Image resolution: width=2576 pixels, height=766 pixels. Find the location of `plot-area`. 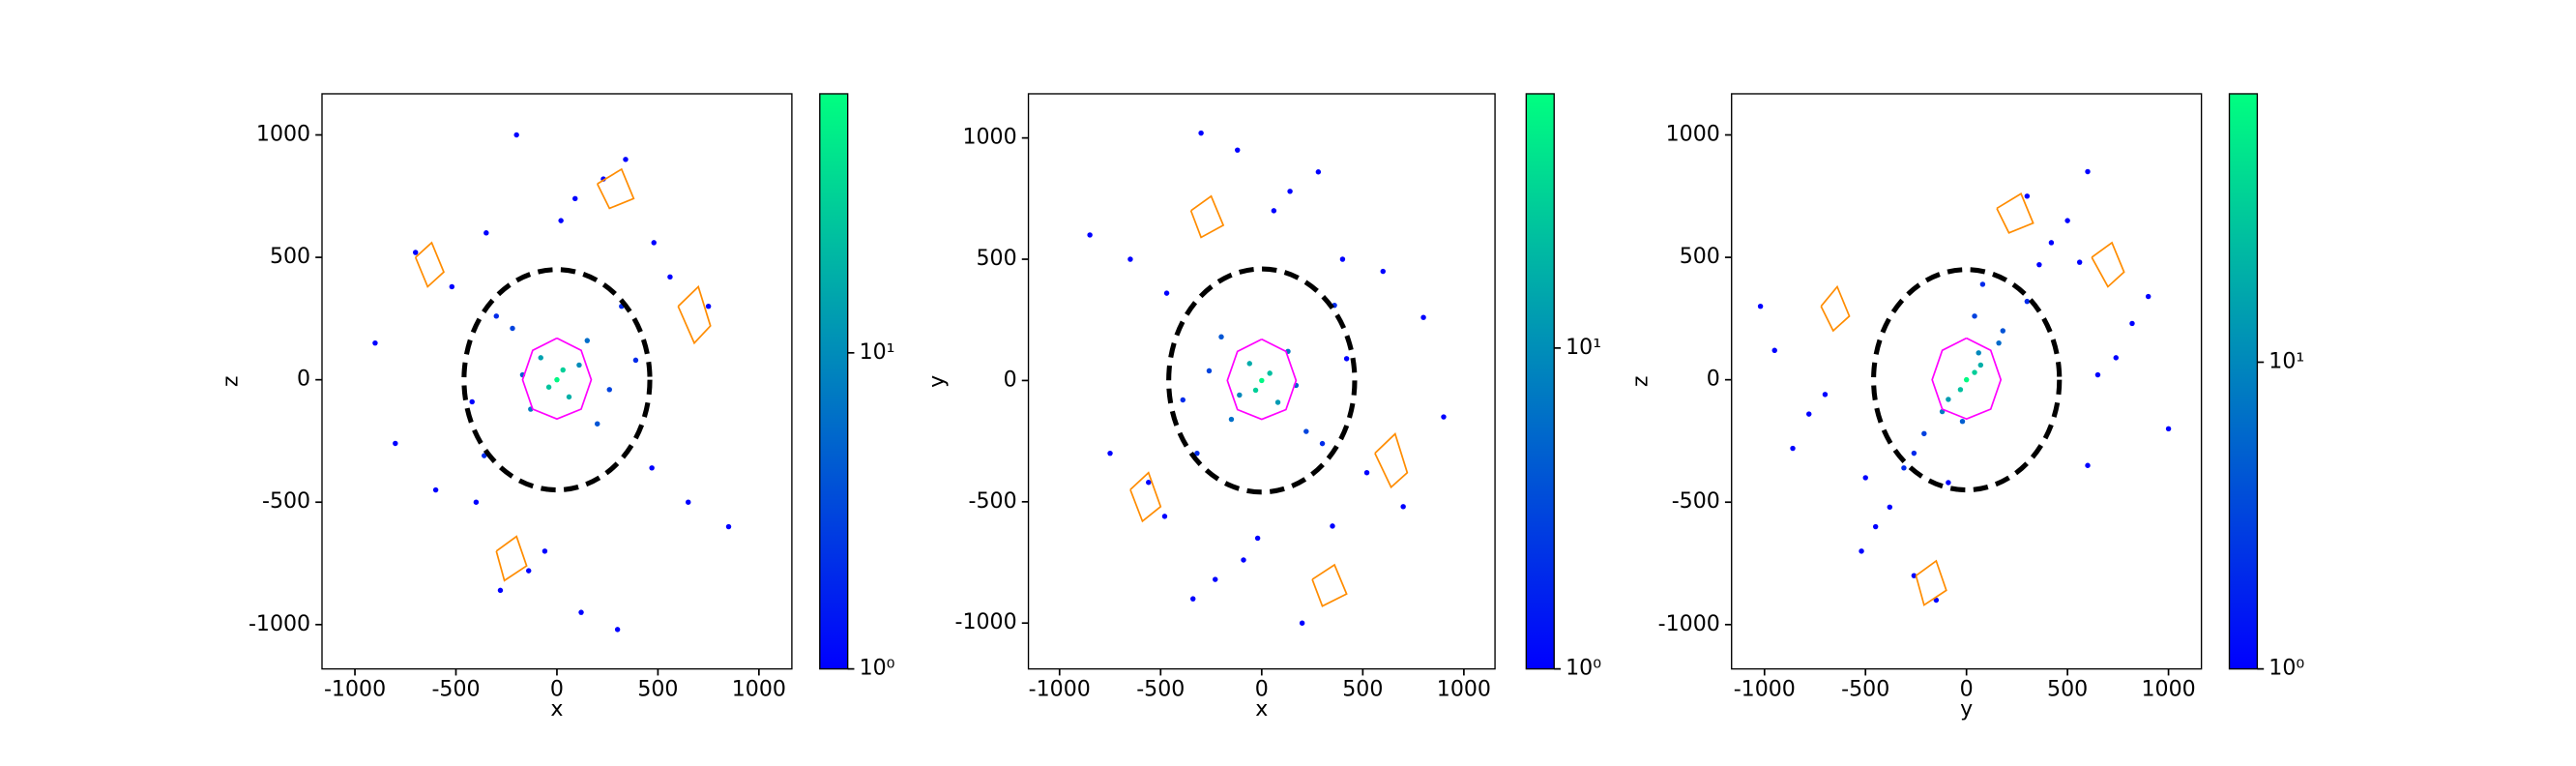

plot-area is located at coordinates (1267, 378).